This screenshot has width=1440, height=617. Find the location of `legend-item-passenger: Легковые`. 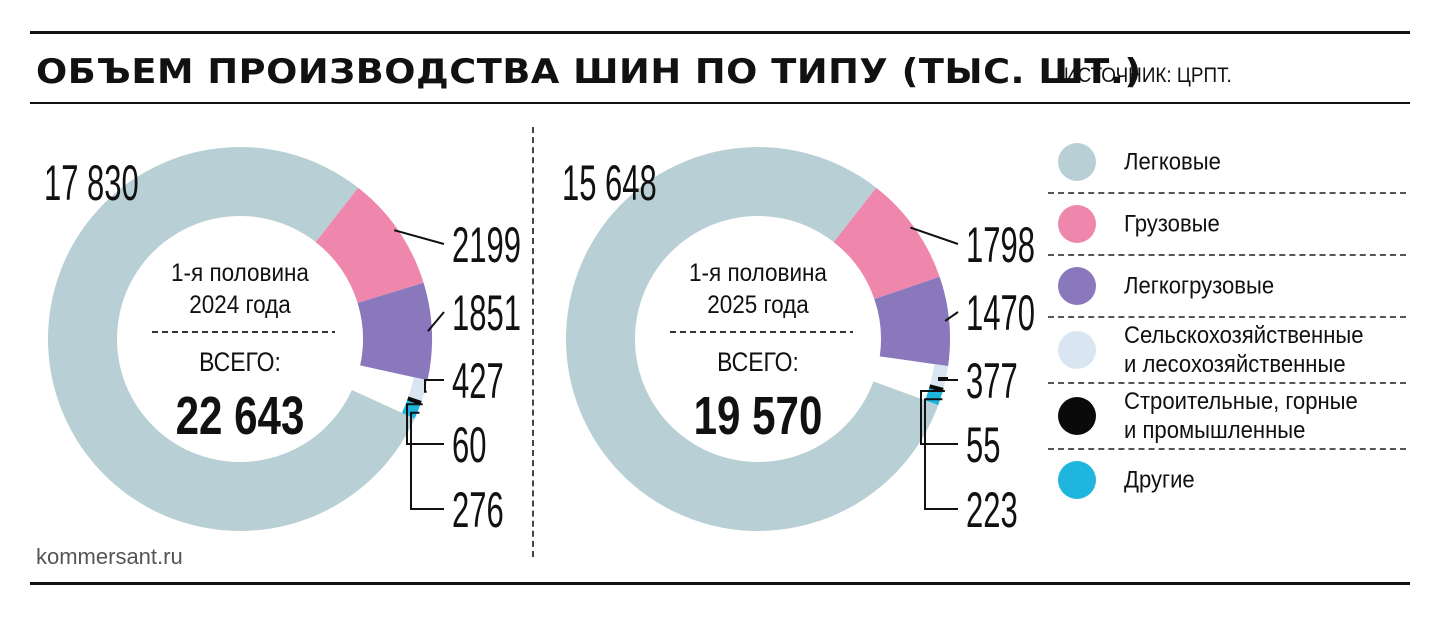

legend-item-passenger: Легковые is located at coordinates (1227, 163).